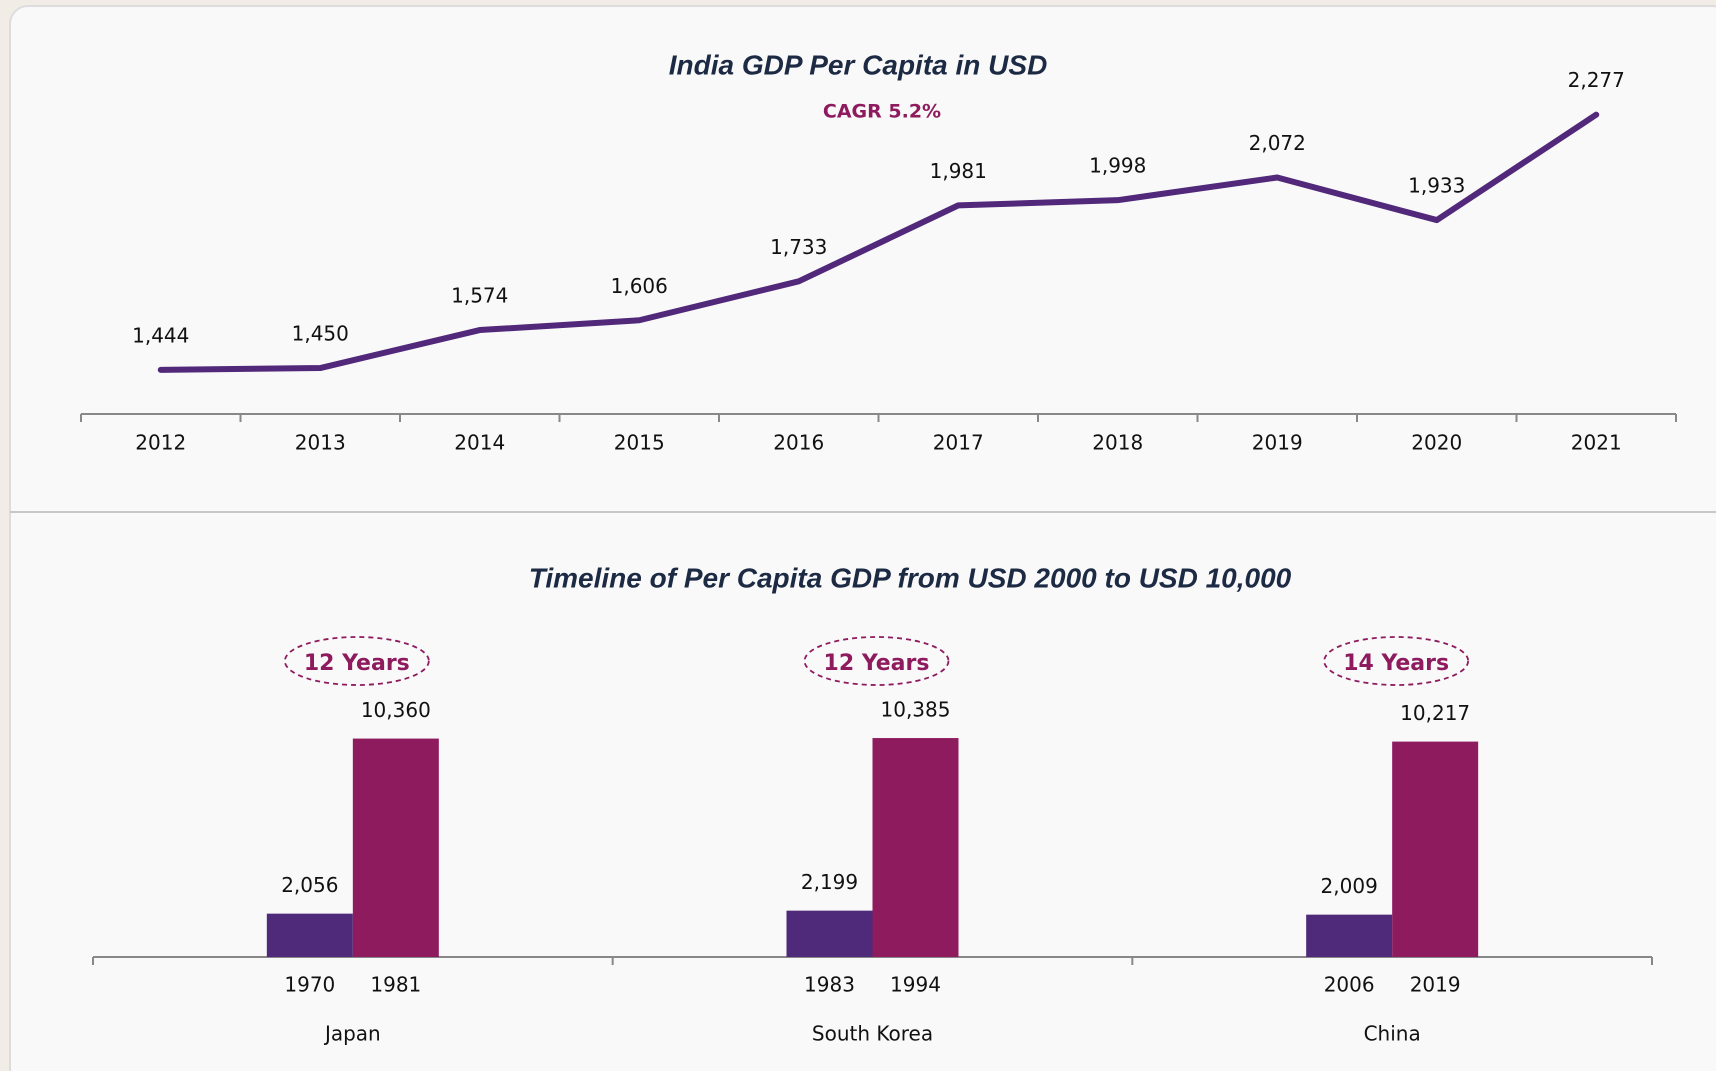 Image resolution: width=1716 pixels, height=1071 pixels. Describe the element at coordinates (479, 443) in the screenshot. I see `x-tick-label: 2014` at that location.